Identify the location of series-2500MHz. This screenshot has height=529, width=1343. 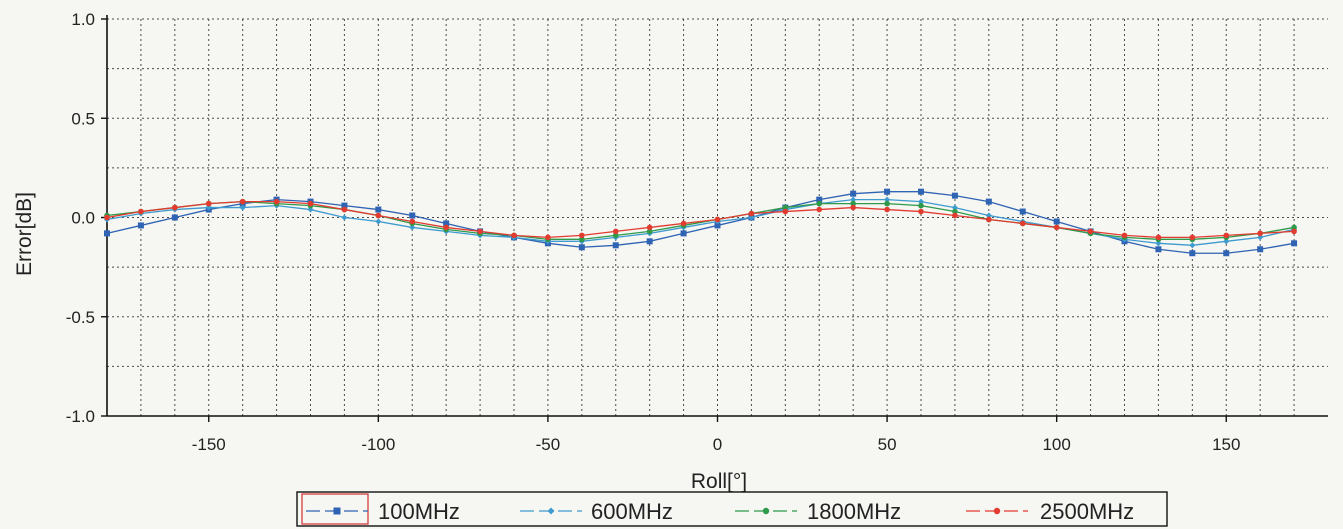
(700, 219).